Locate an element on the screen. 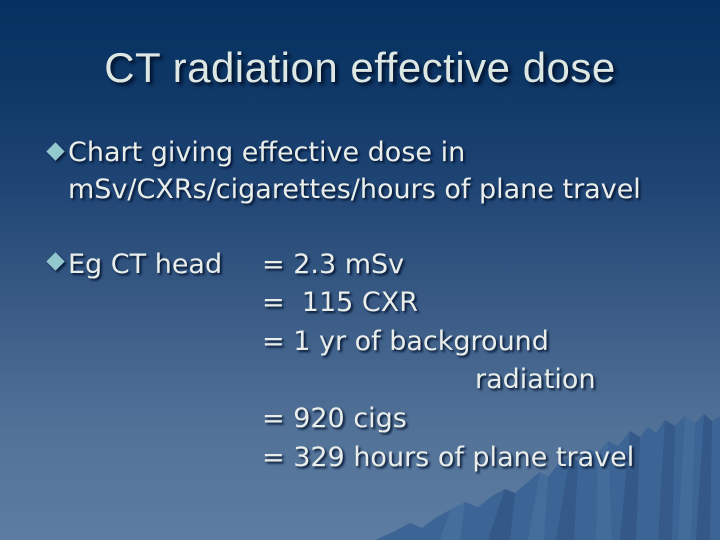  mountain-range-graphic is located at coordinates (547, 477).